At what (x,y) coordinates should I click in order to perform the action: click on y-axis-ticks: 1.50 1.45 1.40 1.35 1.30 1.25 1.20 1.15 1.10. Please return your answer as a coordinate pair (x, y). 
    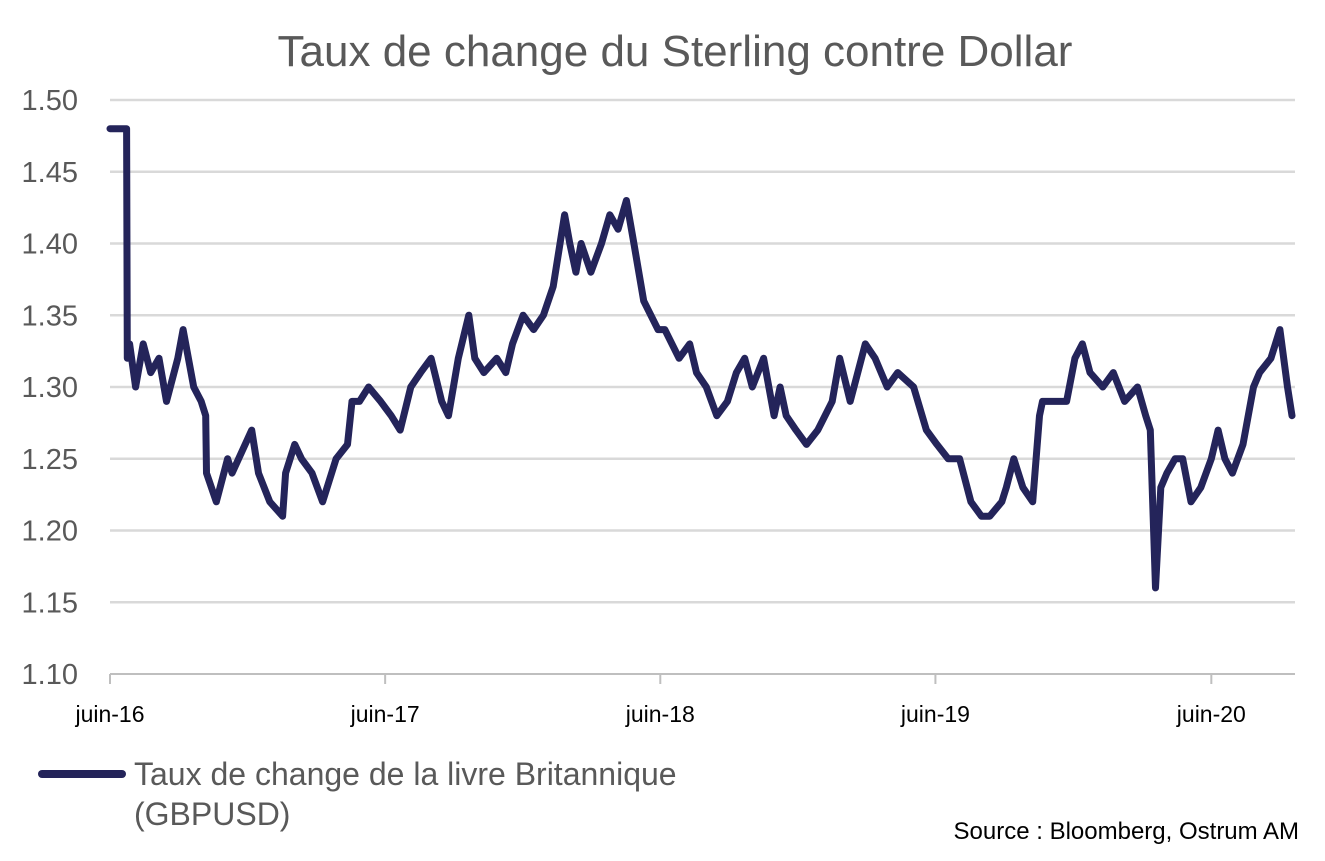
    Looking at the image, I should click on (50, 388).